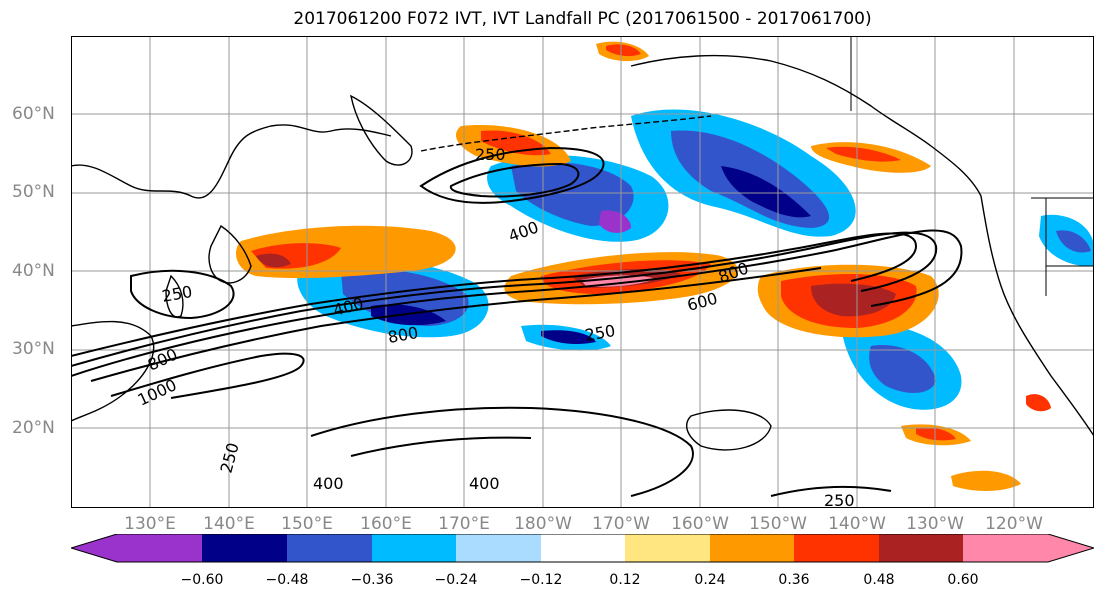 The height and width of the screenshot is (601, 1105). I want to click on contour-label: 1000, so click(157, 392).